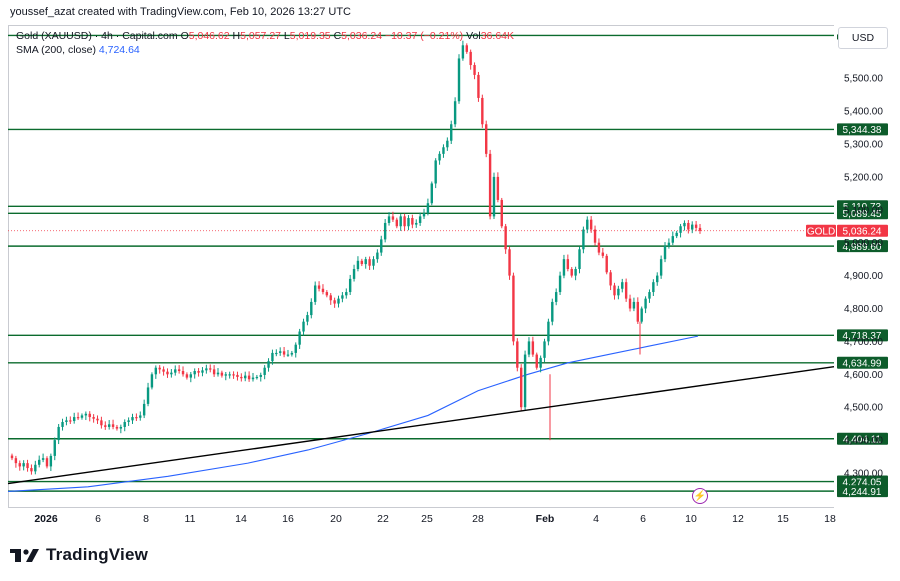 This screenshot has width=900, height=581. What do you see at coordinates (783, 519) in the screenshot?
I see `x-tick-label: 15` at bounding box center [783, 519].